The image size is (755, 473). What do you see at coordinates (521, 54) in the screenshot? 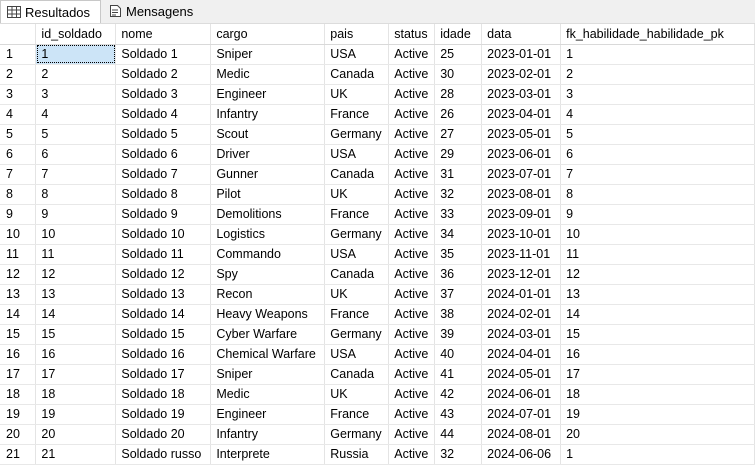
I see `table-cell: 2023-01-01` at bounding box center [521, 54].